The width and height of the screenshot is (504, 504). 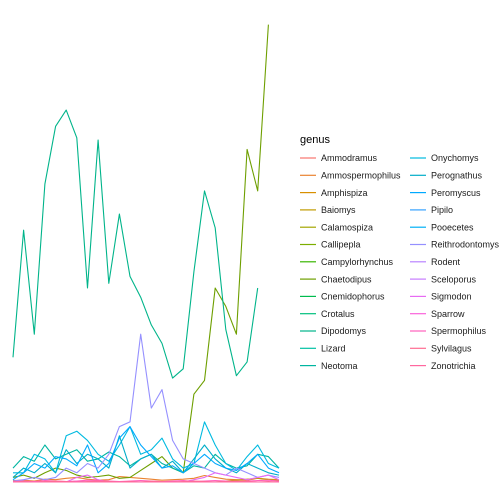 I want to click on legend-label: Sparrow, so click(x=448, y=314).